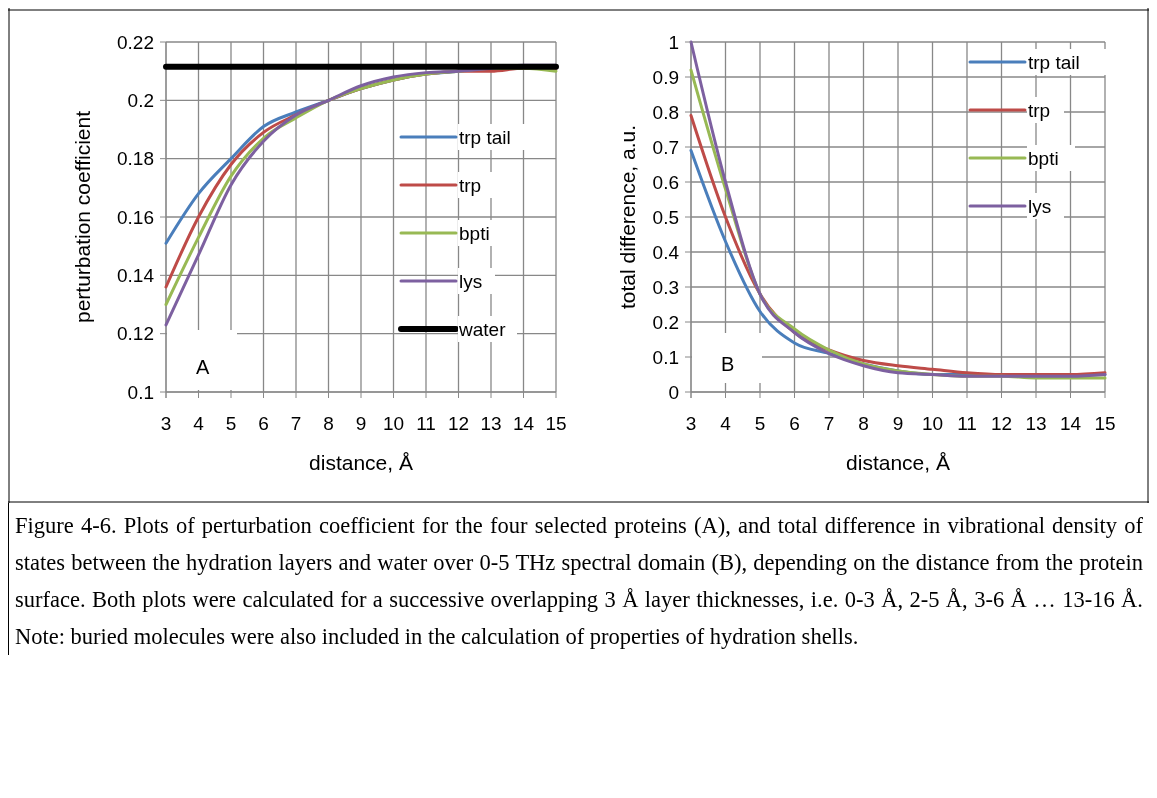 This screenshot has height=798, width=1157. I want to click on y-tick-label: 0.18, so click(135, 159).